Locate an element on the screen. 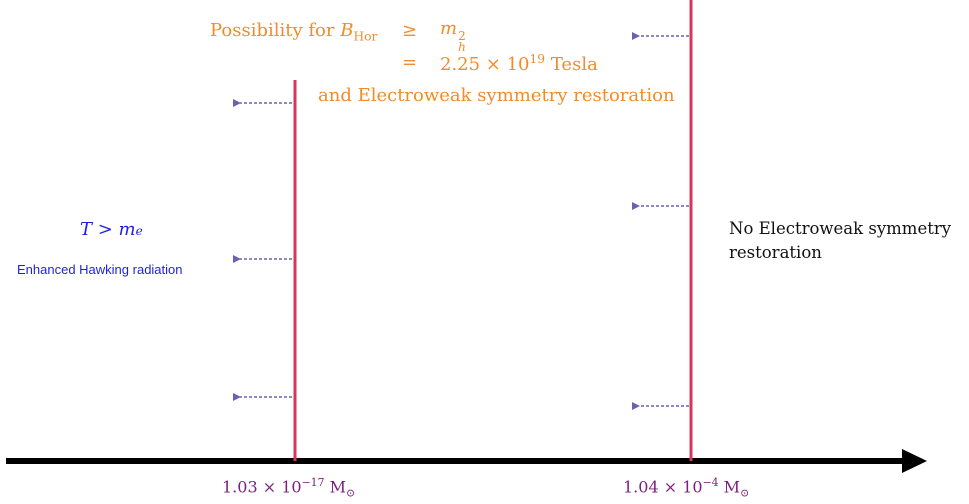 This screenshot has width=969, height=504. no-ew-restoration-line1: No Electroweak symmetry is located at coordinates (840, 228).